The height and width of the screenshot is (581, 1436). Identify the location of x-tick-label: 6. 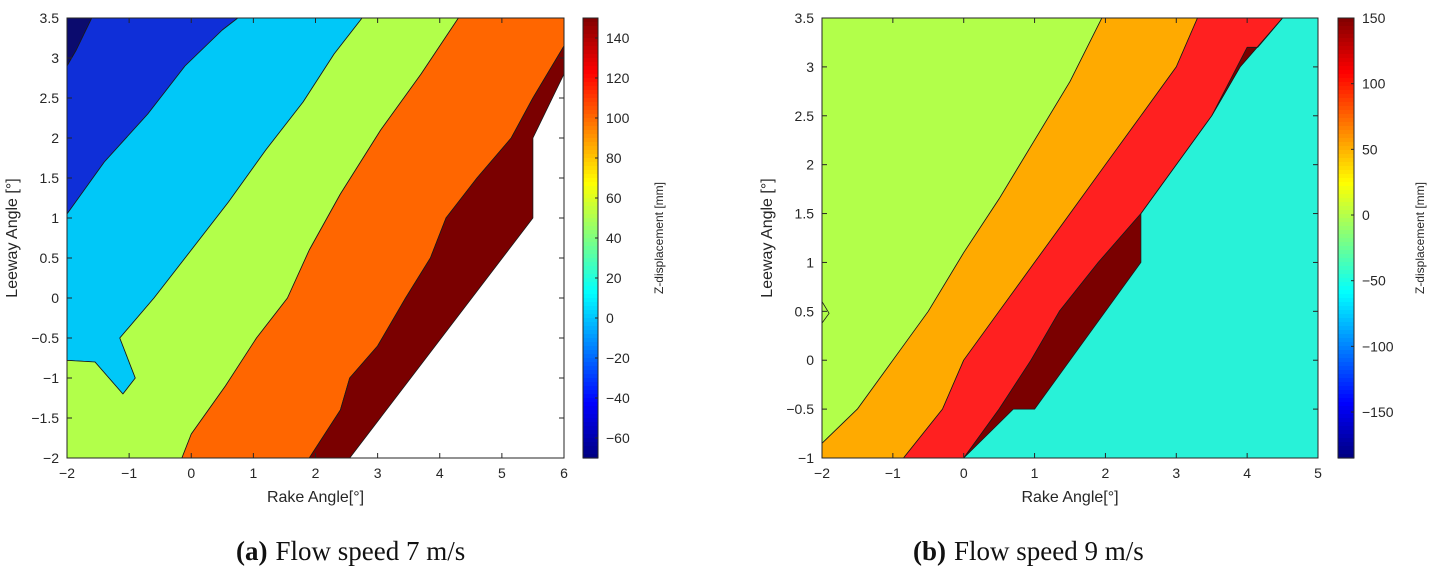
(564, 473).